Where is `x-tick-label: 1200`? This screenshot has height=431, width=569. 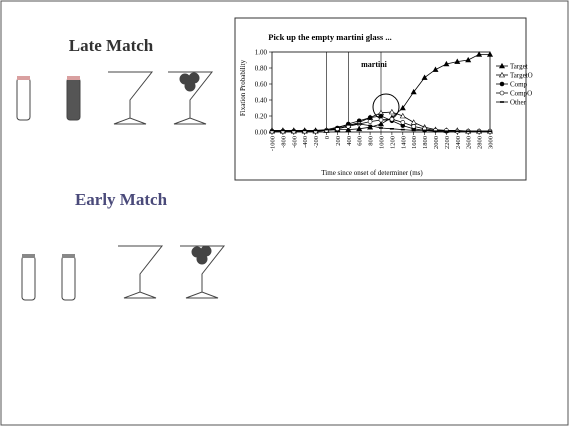 x-tick-label: 1200 is located at coordinates (392, 142).